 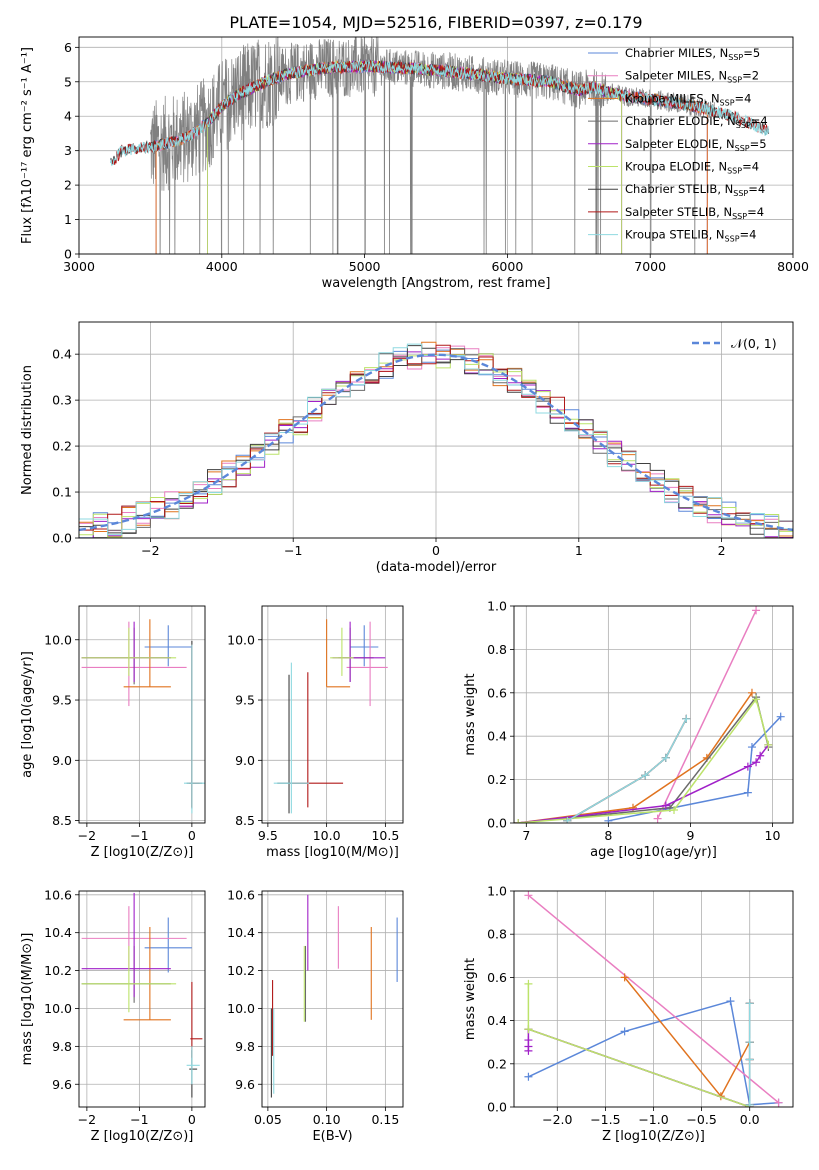 What do you see at coordinates (62, 400) in the screenshot?
I see `y-tick-label: 0.3` at bounding box center [62, 400].